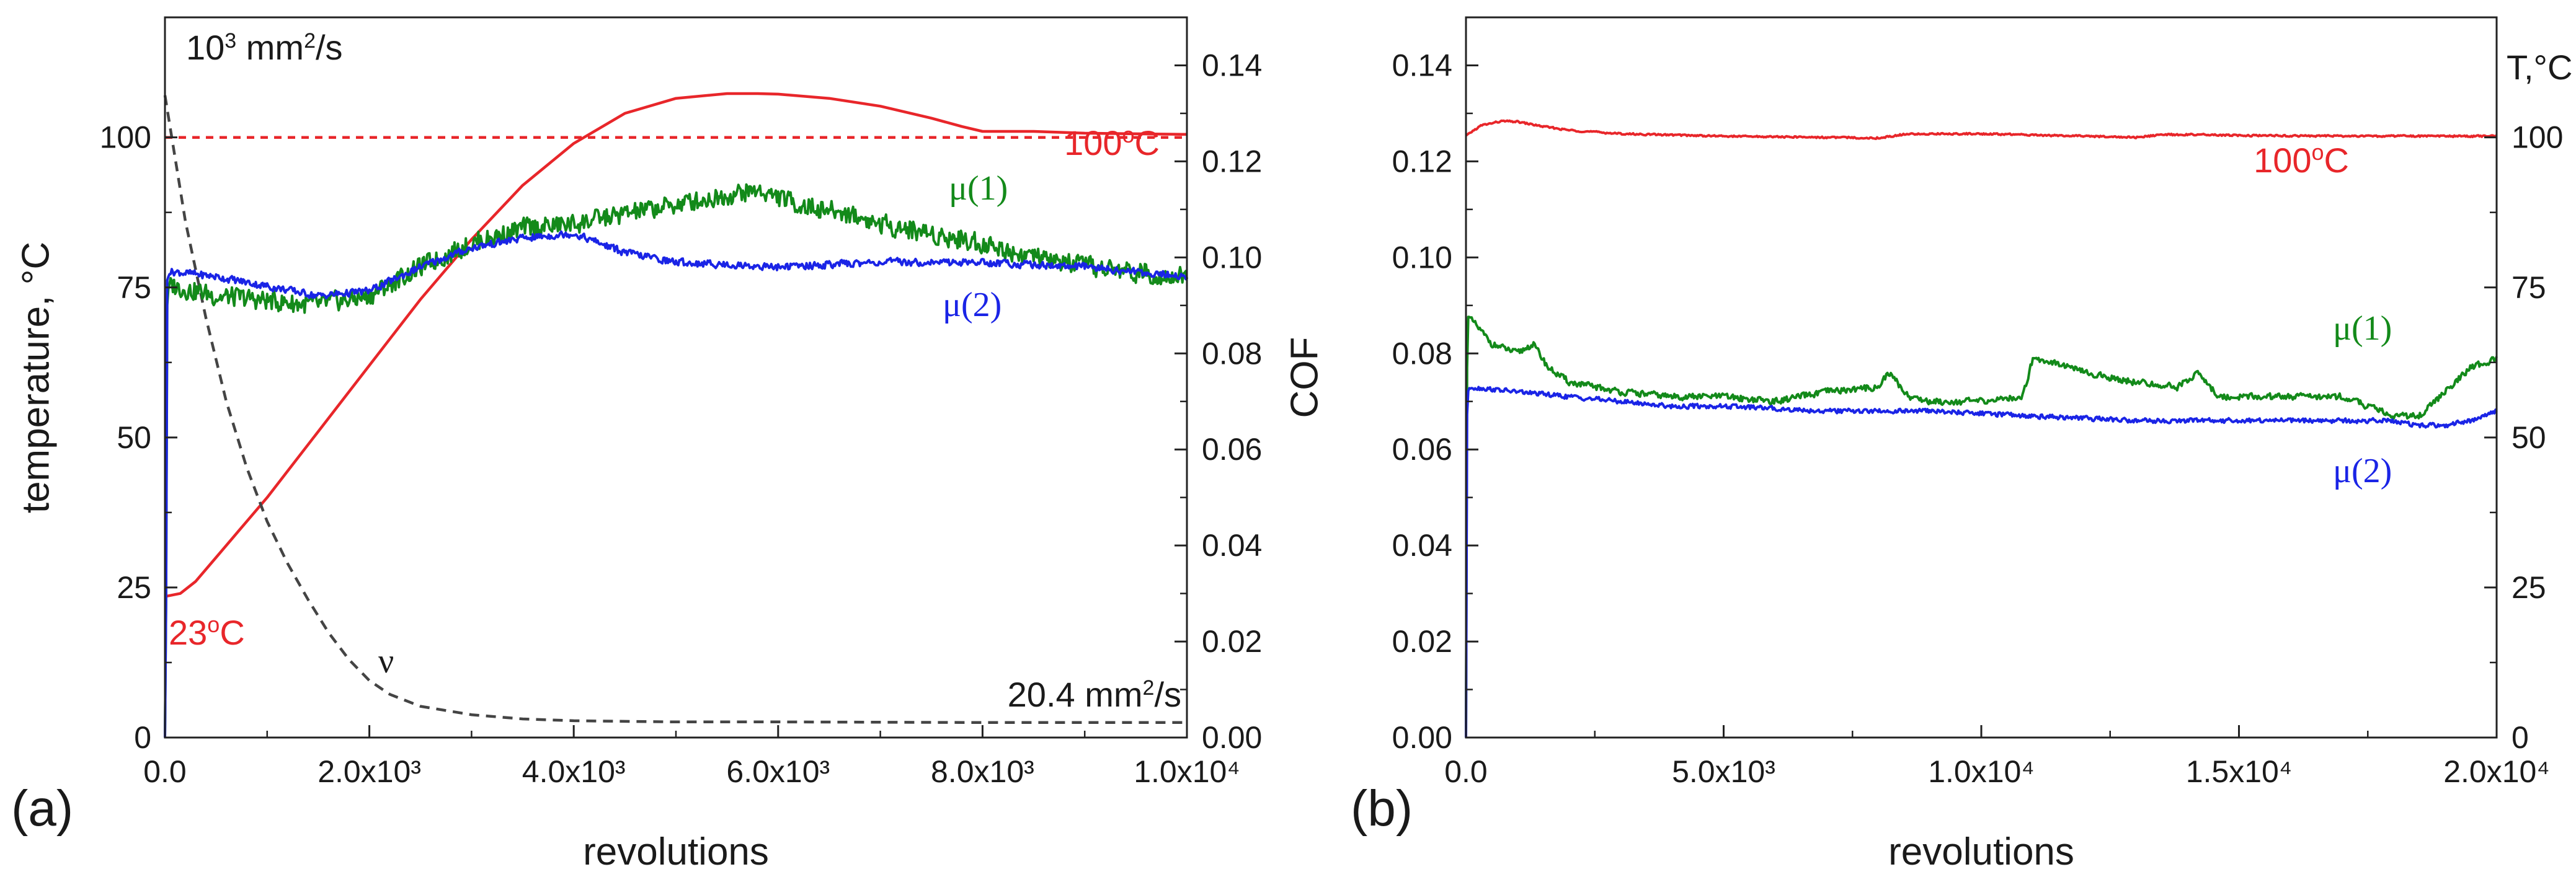  I want to click on panel-a-y-left-tick-label: 100, so click(125, 137).